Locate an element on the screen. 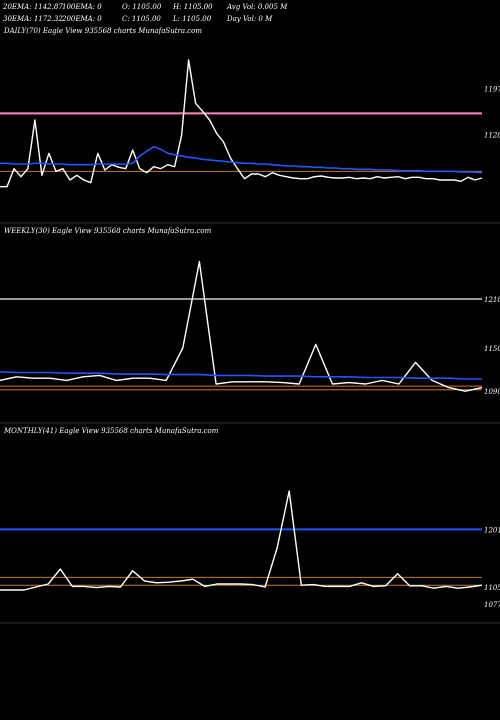  open-readout: O: 1105.00 is located at coordinates (142, 7).